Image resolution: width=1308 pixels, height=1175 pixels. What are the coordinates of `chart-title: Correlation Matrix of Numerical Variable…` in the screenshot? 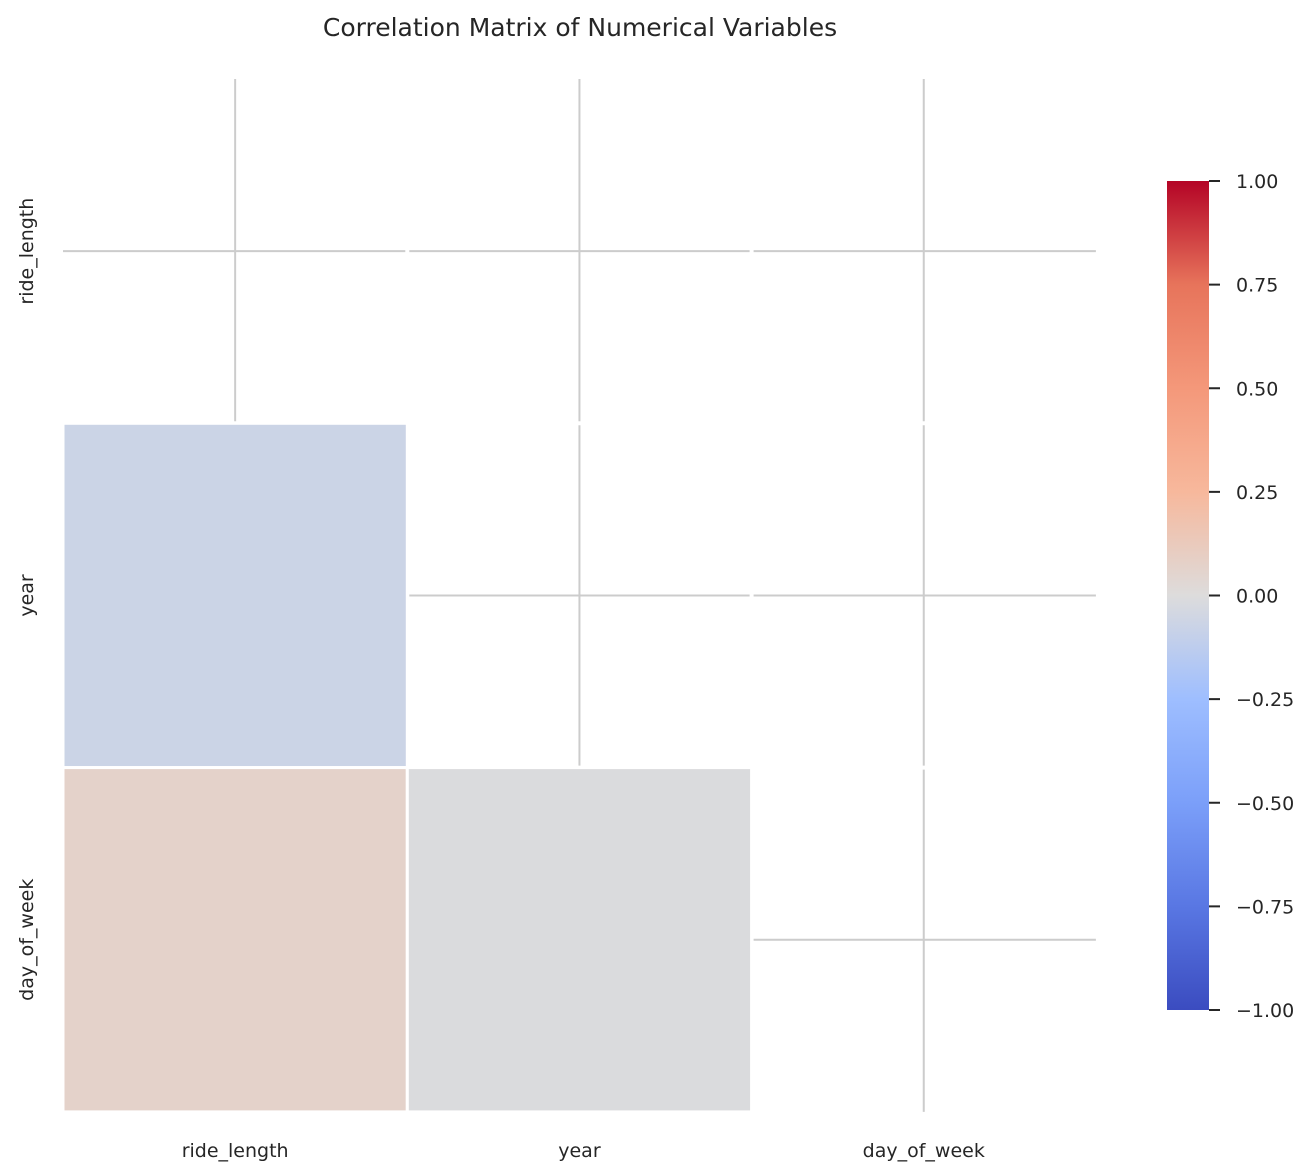 It's located at (580, 27).